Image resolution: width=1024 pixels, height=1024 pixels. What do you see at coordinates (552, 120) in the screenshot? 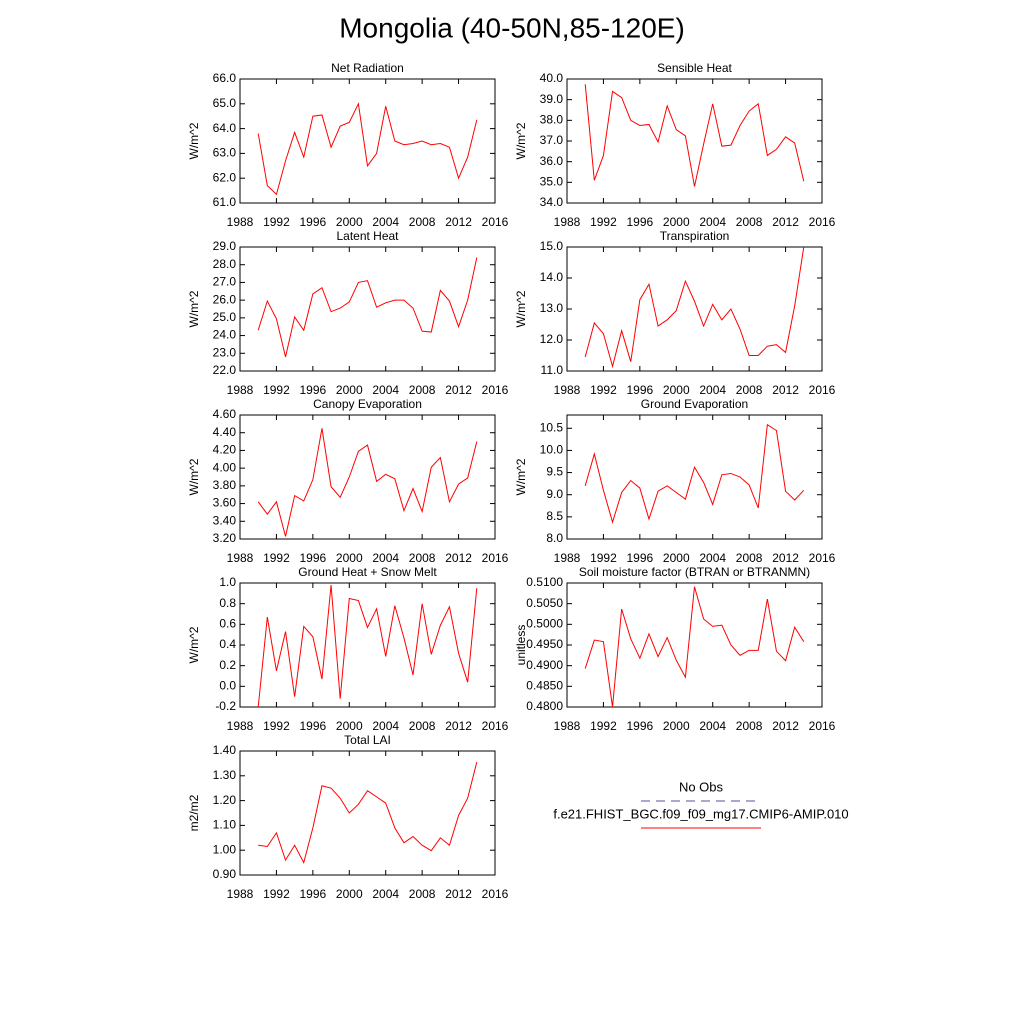
I see `y-tick-label: 38.0` at bounding box center [552, 120].